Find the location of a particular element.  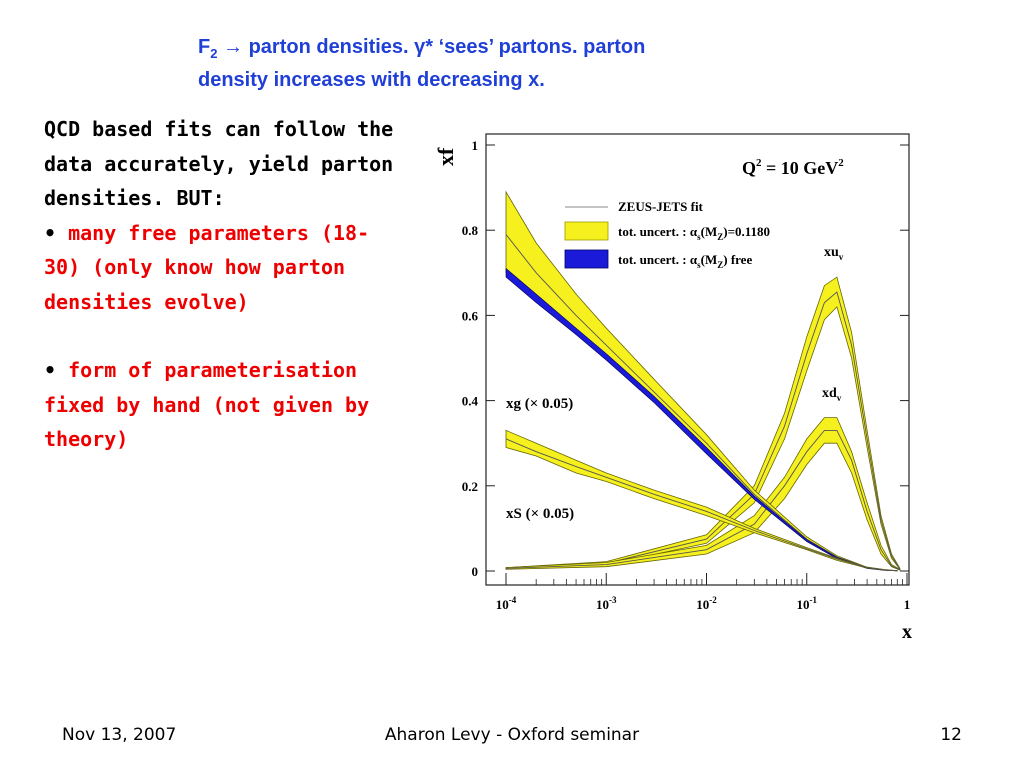

x-axis-label: x is located at coordinates (907, 632).